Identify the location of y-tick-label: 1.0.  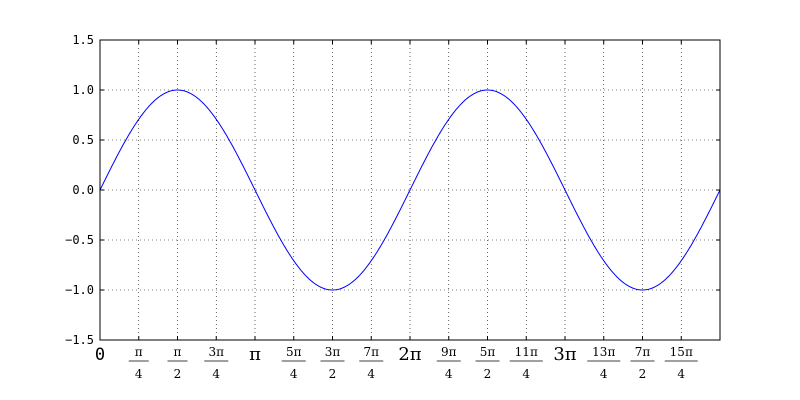
(83, 90).